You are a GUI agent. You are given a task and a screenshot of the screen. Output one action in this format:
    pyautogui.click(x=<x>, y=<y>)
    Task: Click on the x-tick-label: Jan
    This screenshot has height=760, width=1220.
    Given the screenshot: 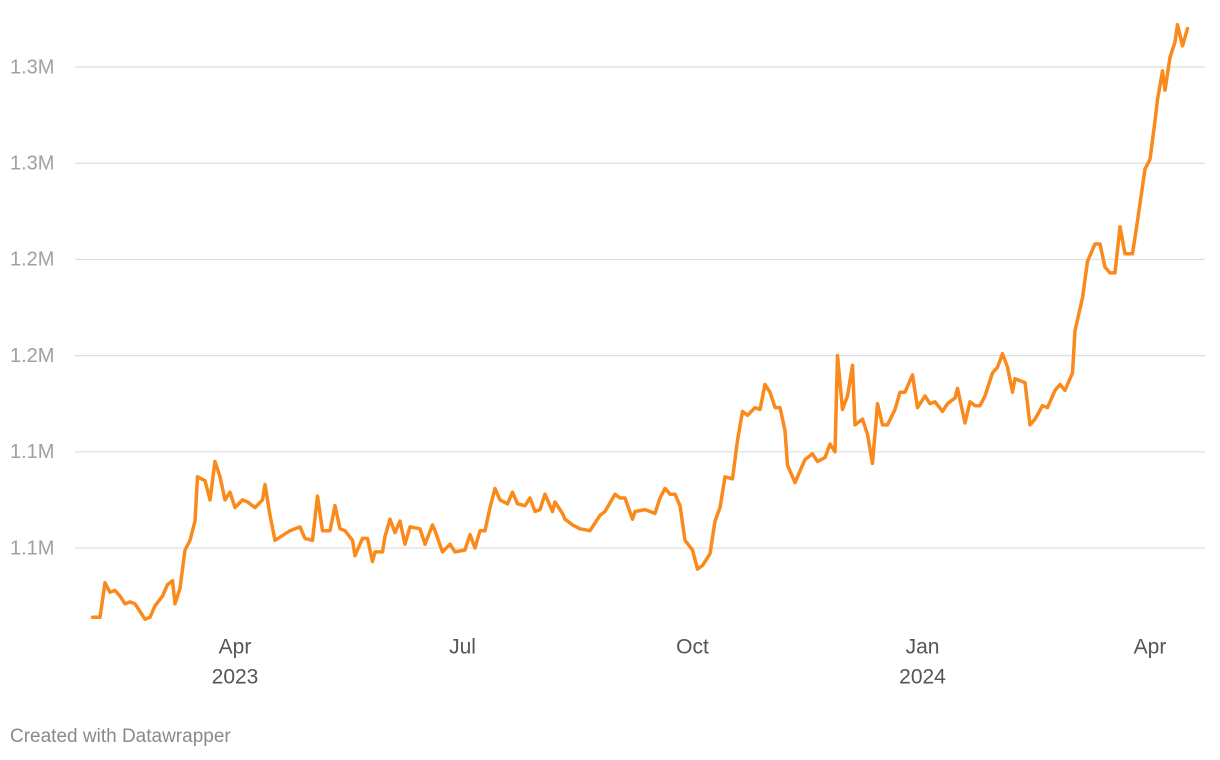 What is the action you would take?
    pyautogui.click(x=923, y=647)
    